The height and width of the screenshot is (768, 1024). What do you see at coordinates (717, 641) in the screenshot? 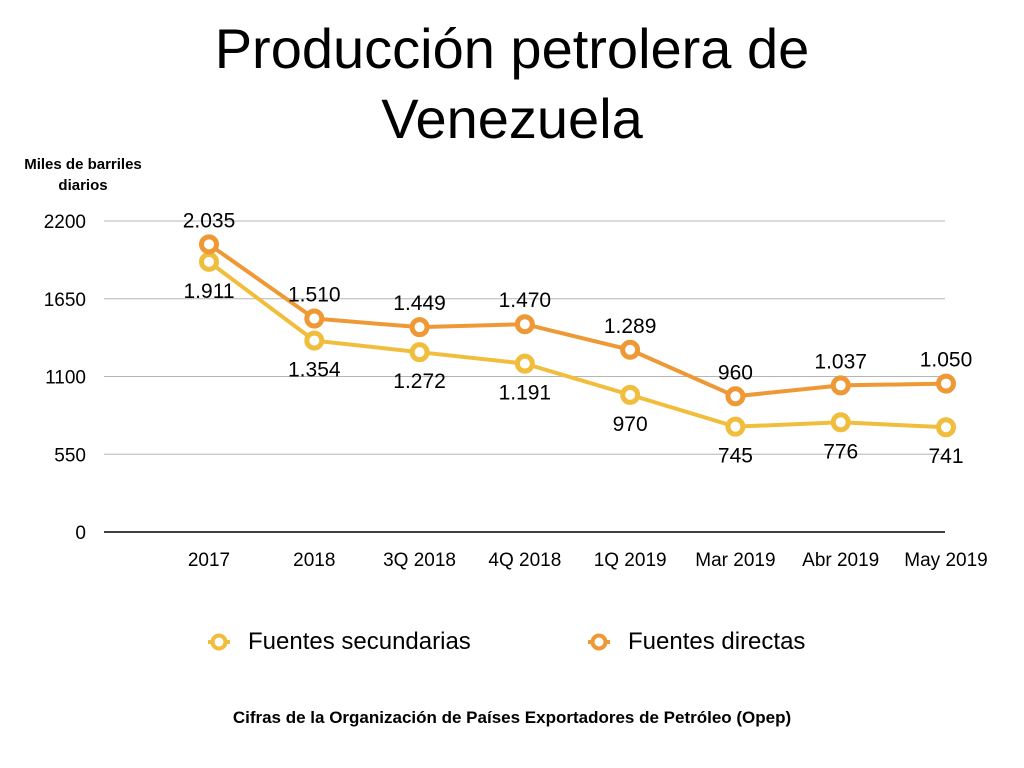
I see `legend-label: Fuentes directas` at bounding box center [717, 641].